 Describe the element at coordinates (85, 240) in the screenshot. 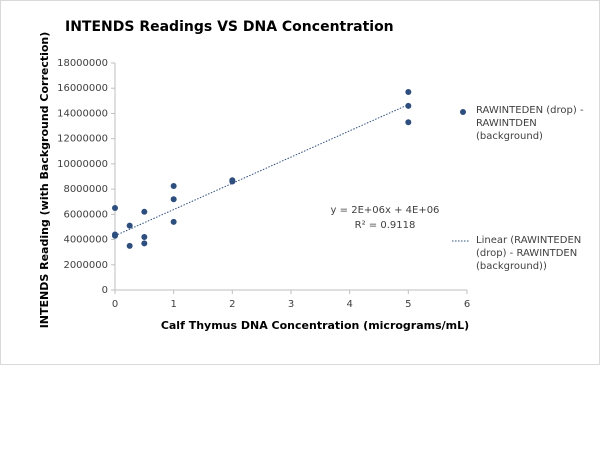

I see `y-tick-label: 4000000` at that location.